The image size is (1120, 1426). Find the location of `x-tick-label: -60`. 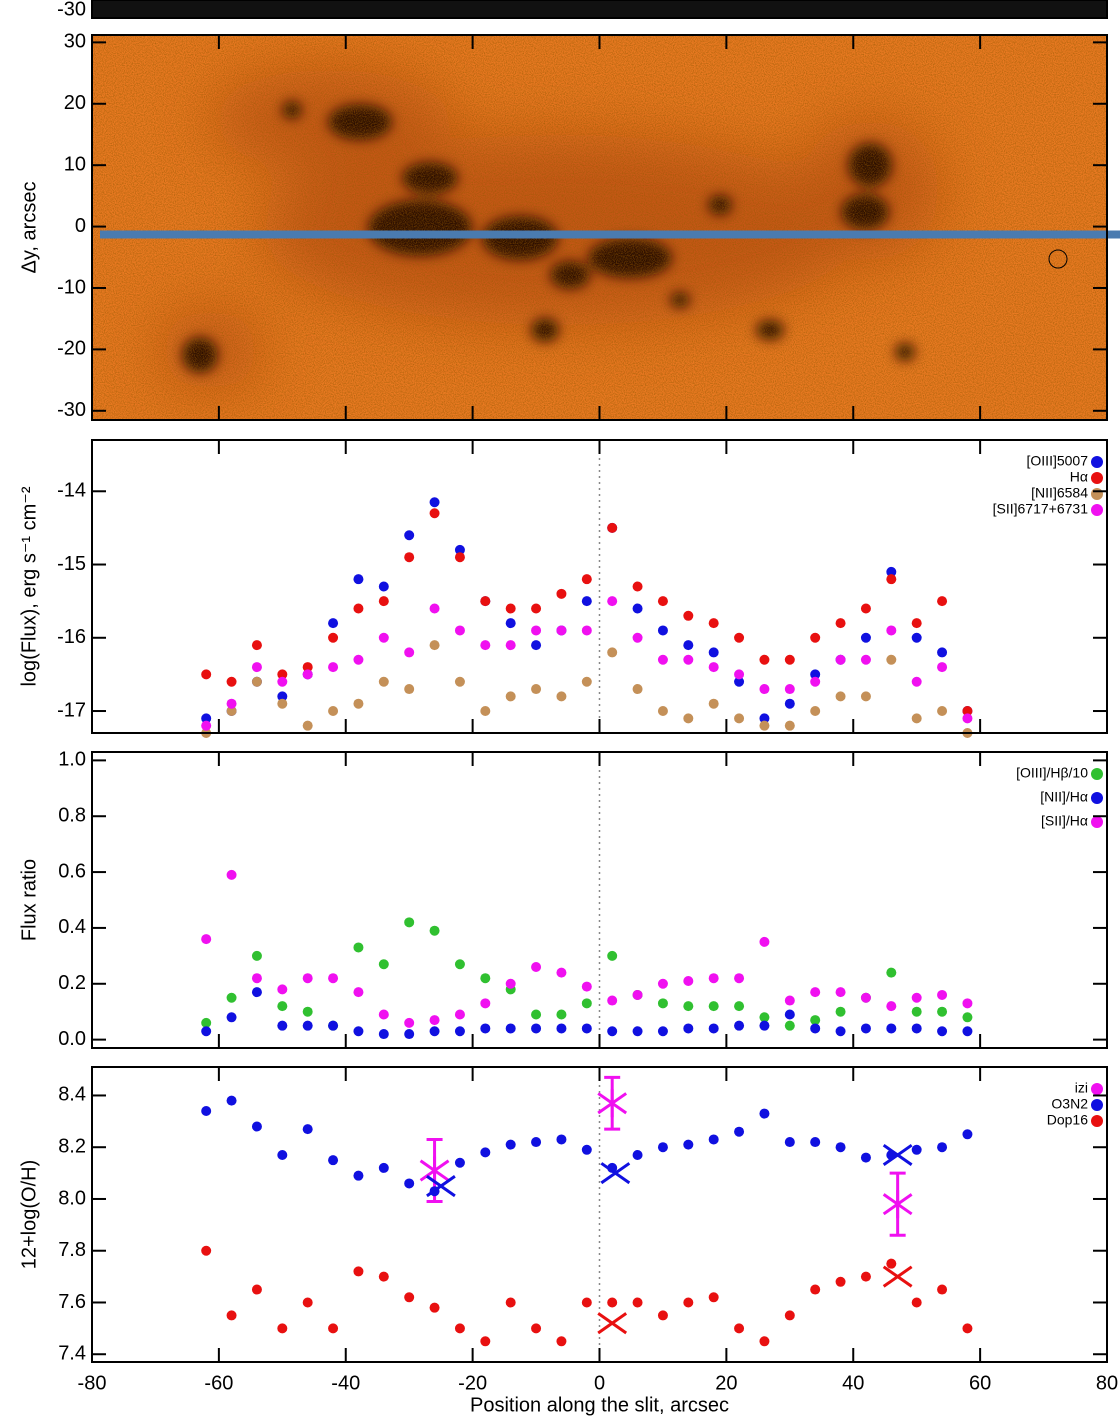

x-tick-label: -60 is located at coordinates (218, 1383).